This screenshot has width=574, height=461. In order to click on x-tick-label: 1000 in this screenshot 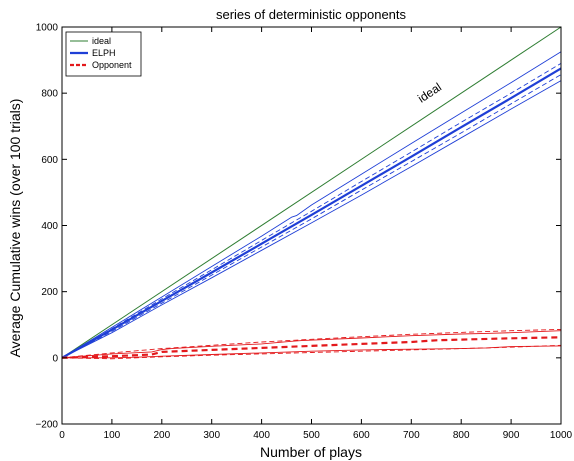, I will do `click(561, 435)`.